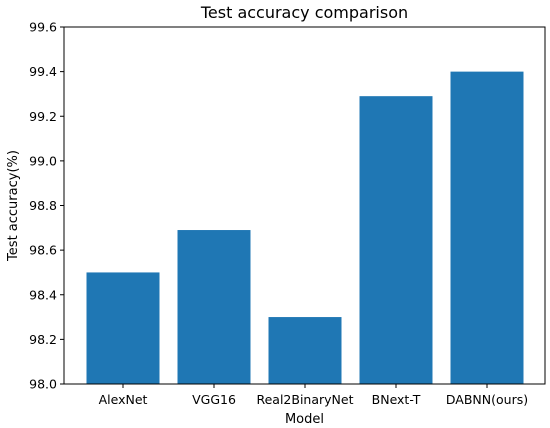 The image size is (550, 428). What do you see at coordinates (396, 240) in the screenshot?
I see `bar-bnext-t` at bounding box center [396, 240].